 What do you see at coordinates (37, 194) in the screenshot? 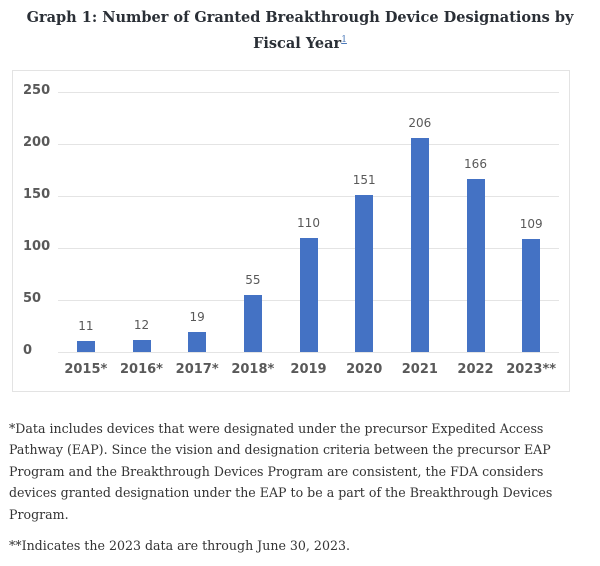
I see `y-axis-tick-label: 150` at bounding box center [37, 194].